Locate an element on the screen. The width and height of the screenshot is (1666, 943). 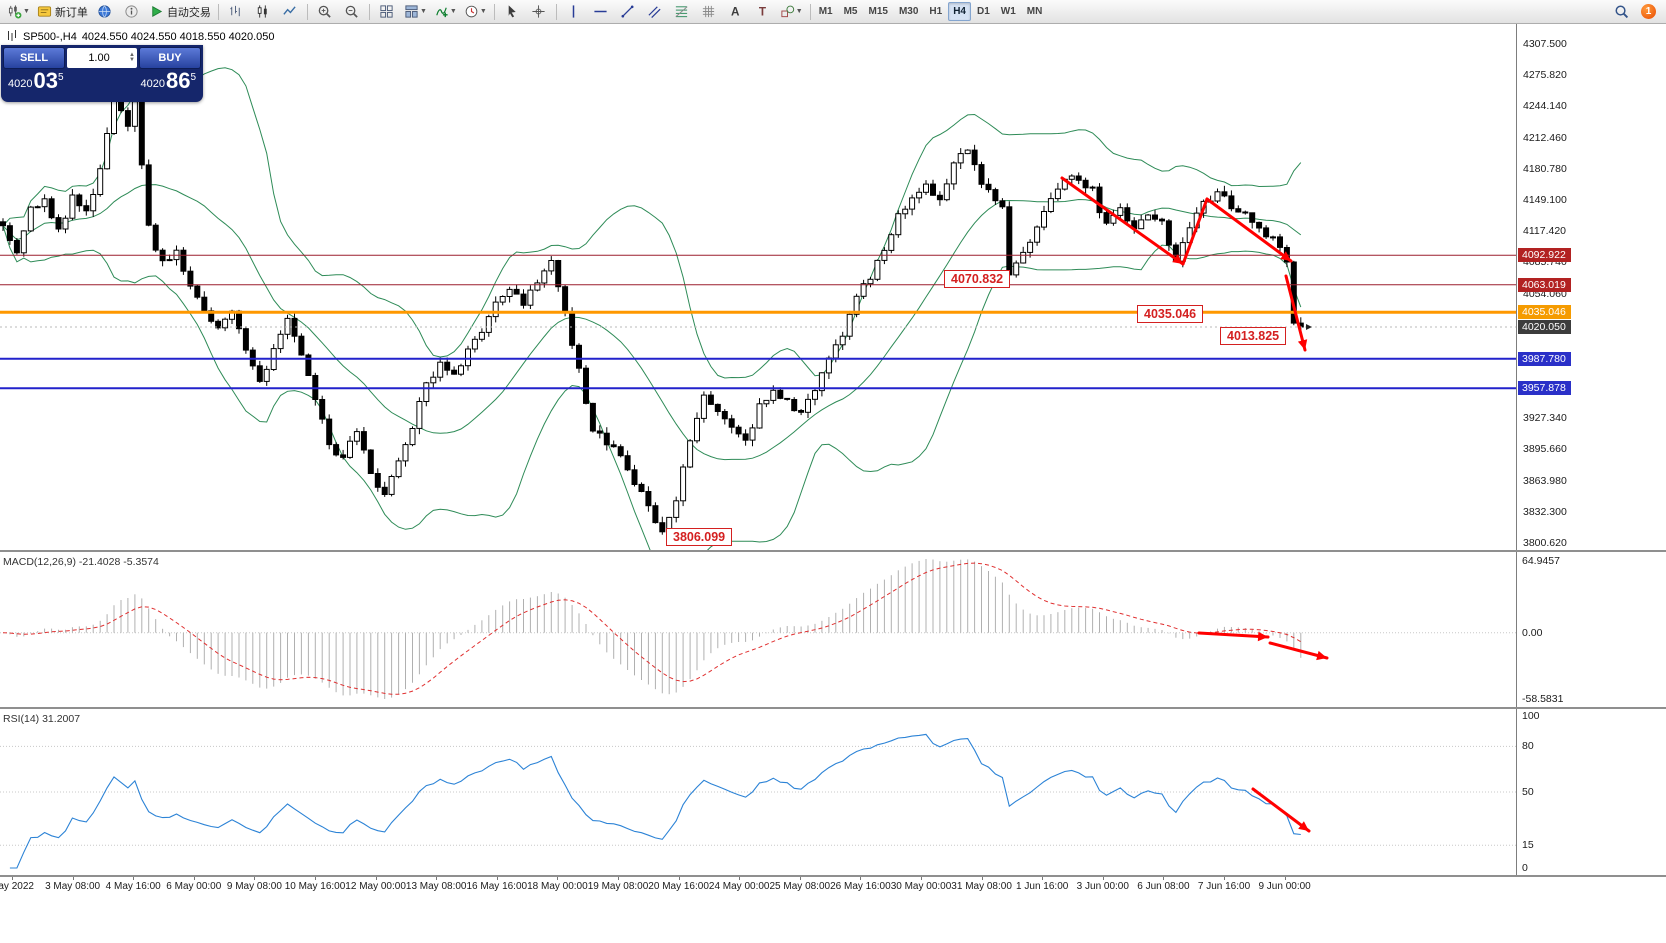
volume-input: 1.00 ▲ ▼ is located at coordinates (102, 58).